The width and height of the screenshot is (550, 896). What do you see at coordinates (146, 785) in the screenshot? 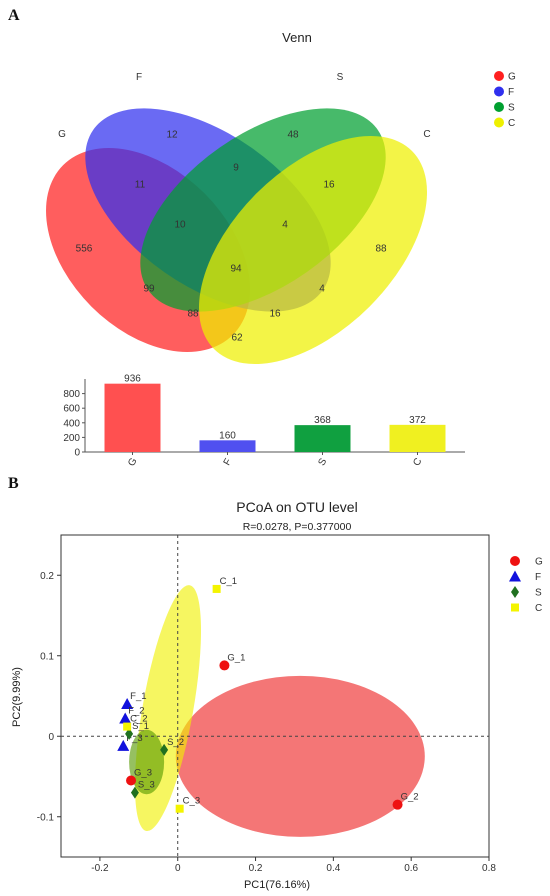
I see `pcoa-point-label: S_3` at bounding box center [146, 785].